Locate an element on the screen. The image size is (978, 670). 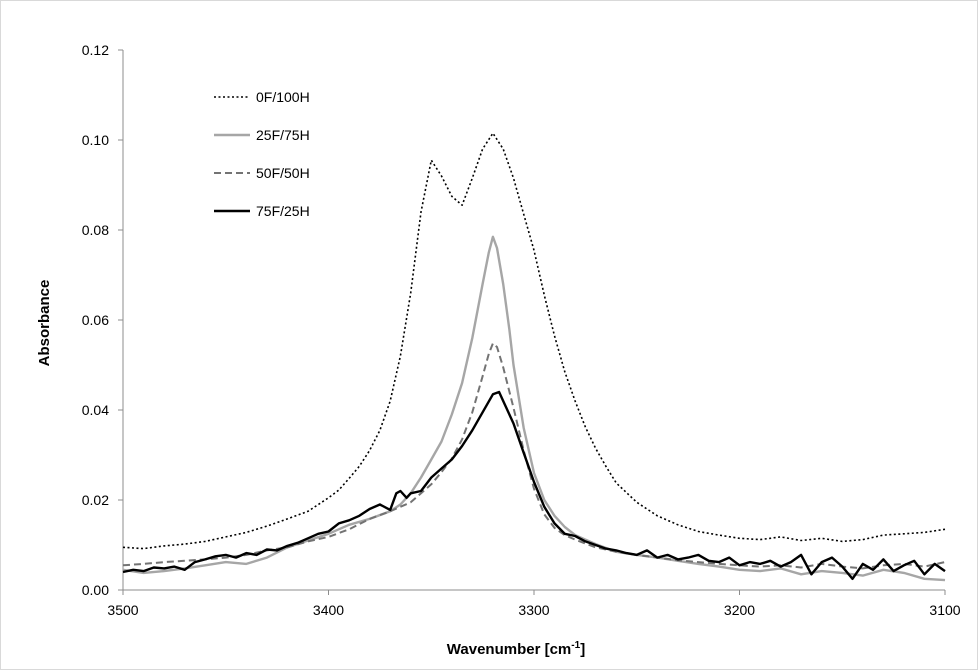
x-axis-title-main: Wavenumber [cm is located at coordinates (509, 649).